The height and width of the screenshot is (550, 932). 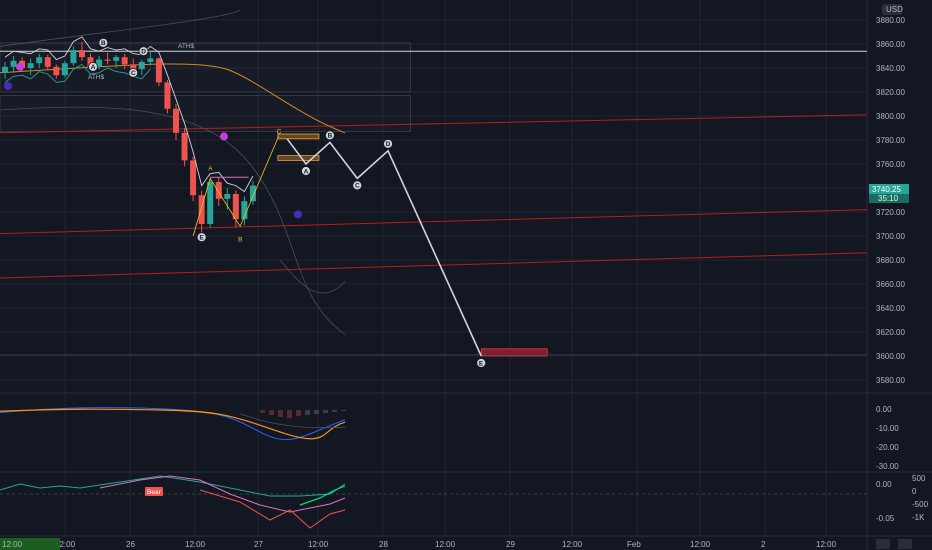 I want to click on price-tick-label: 3840.00, so click(x=890, y=68).